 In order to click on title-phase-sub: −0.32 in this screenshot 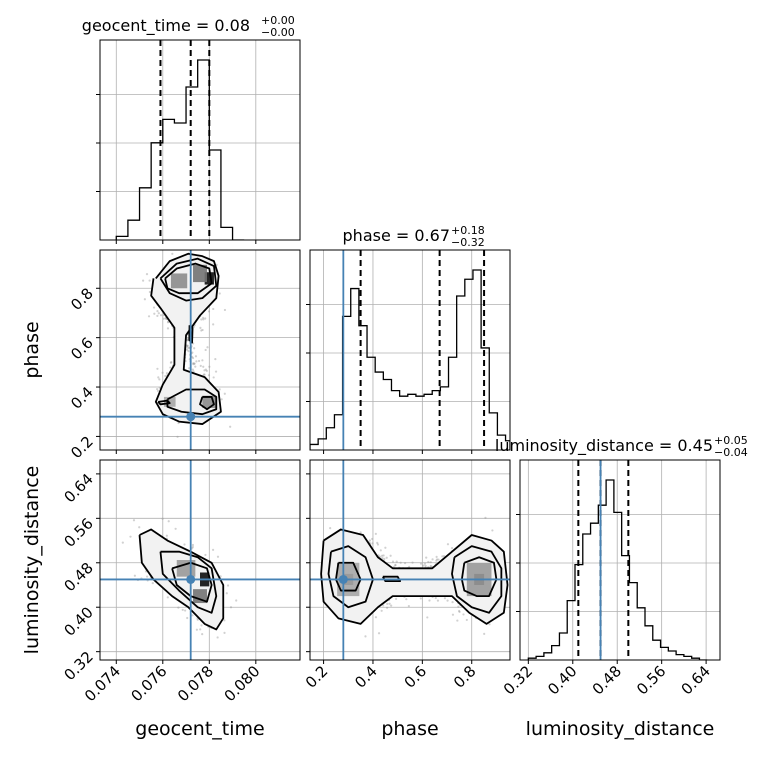, I will do `click(468, 242)`.